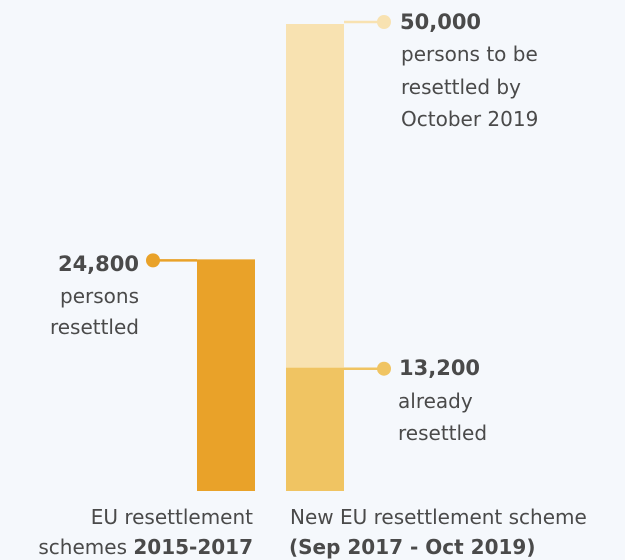 Image resolution: width=625 pixels, height=560 pixels. Describe the element at coordinates (85, 547) in the screenshot. I see `category-label-0-prefix: schemes` at that location.